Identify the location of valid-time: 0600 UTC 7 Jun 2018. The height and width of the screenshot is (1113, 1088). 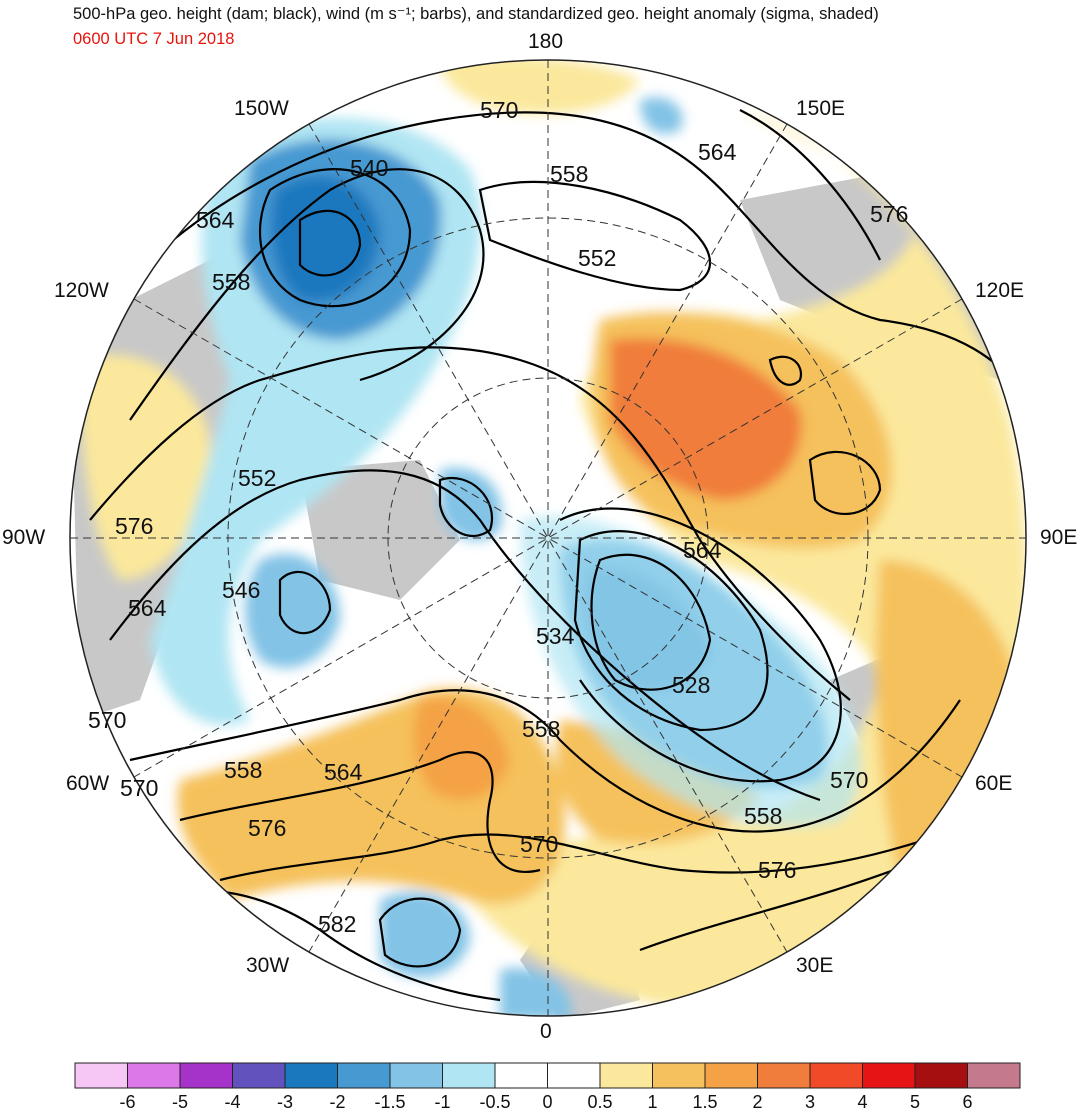
(154, 39).